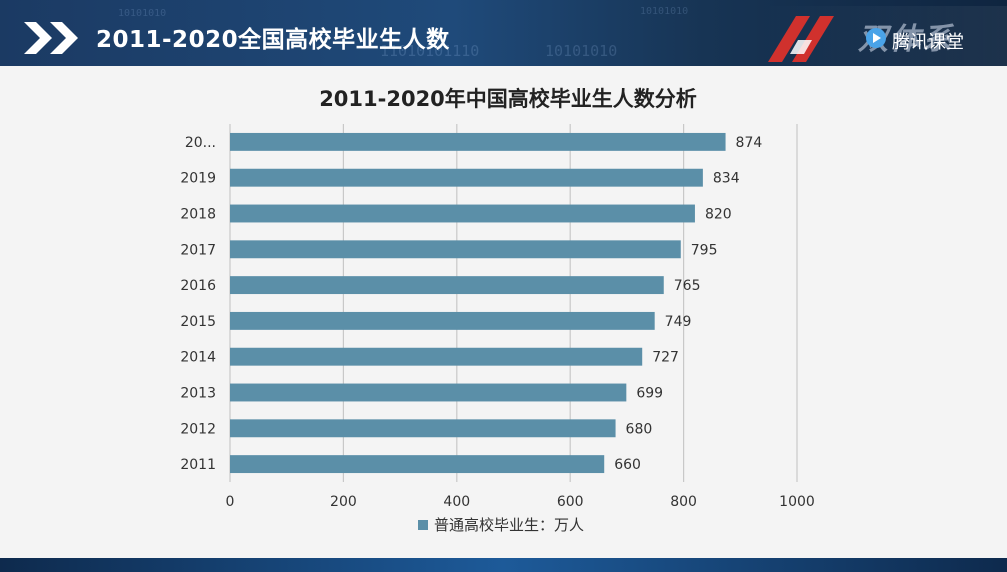 This screenshot has height=572, width=1007. What do you see at coordinates (508, 99) in the screenshot?
I see `chart-title: 2011-2020年中国高校毕业生人数分析` at bounding box center [508, 99].